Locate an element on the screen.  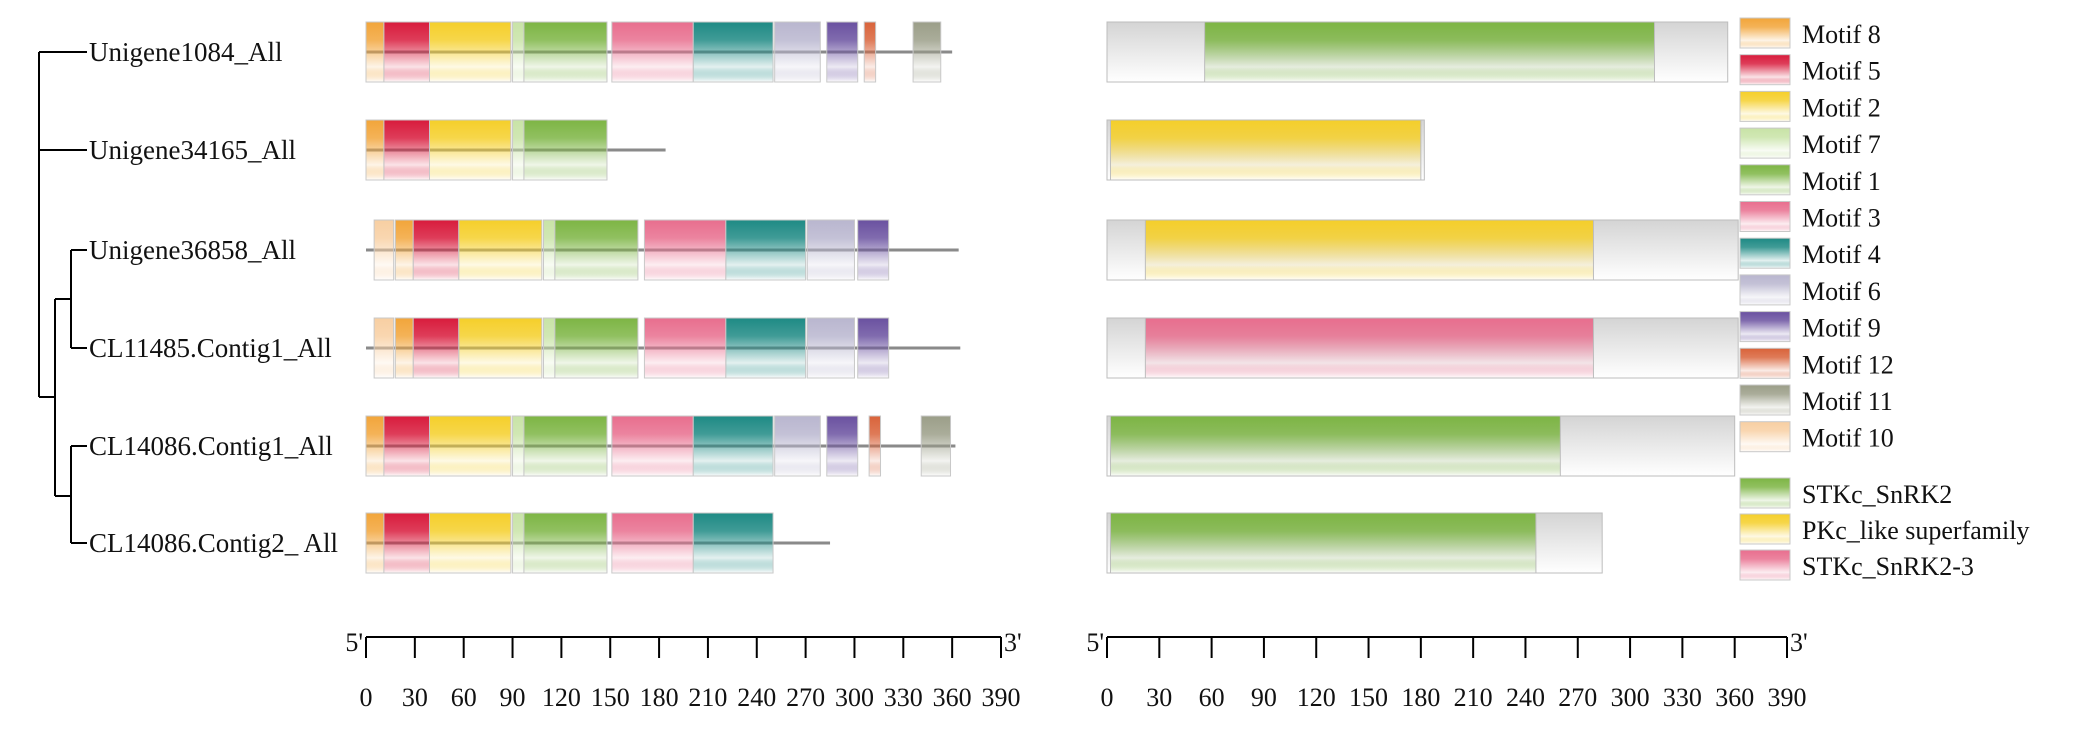
legend-label-motif-8: Motif 8 is located at coordinates (1841, 34).